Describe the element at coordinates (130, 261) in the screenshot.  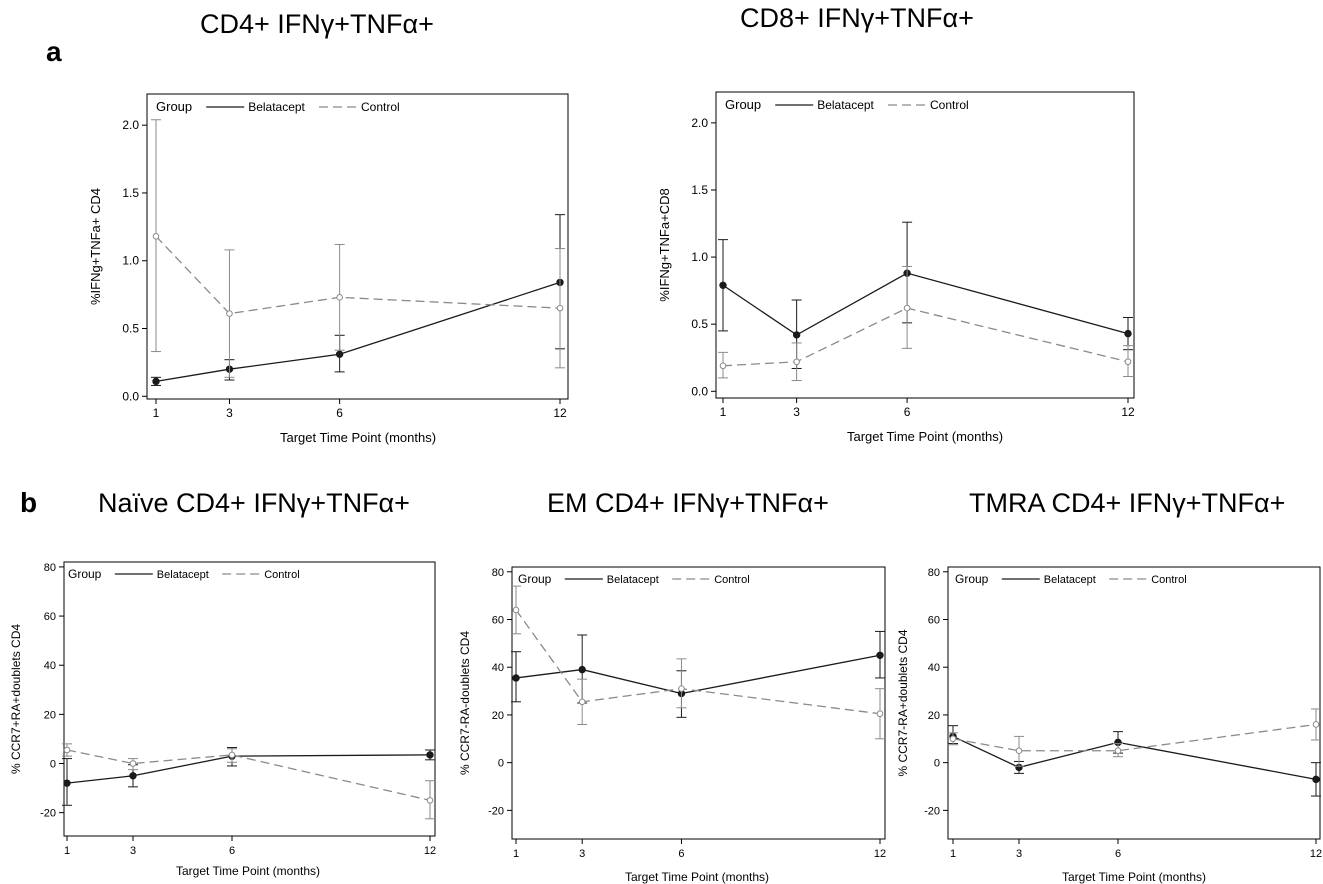
I see `y-tick-label: 1.0` at that location.